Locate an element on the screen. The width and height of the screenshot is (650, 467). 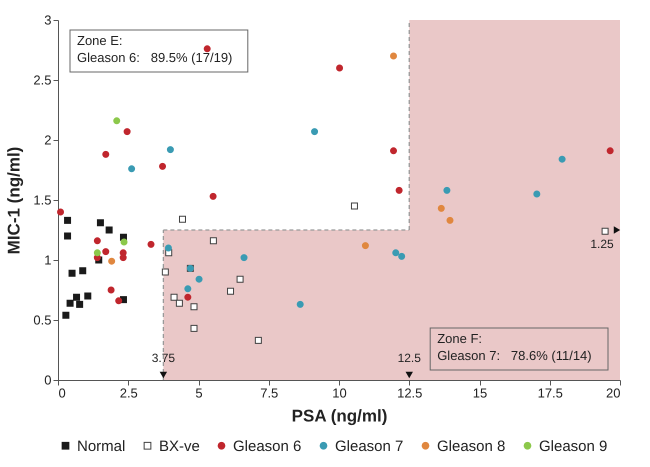
x-tick-label: 17.5 is located at coordinates (550, 393).